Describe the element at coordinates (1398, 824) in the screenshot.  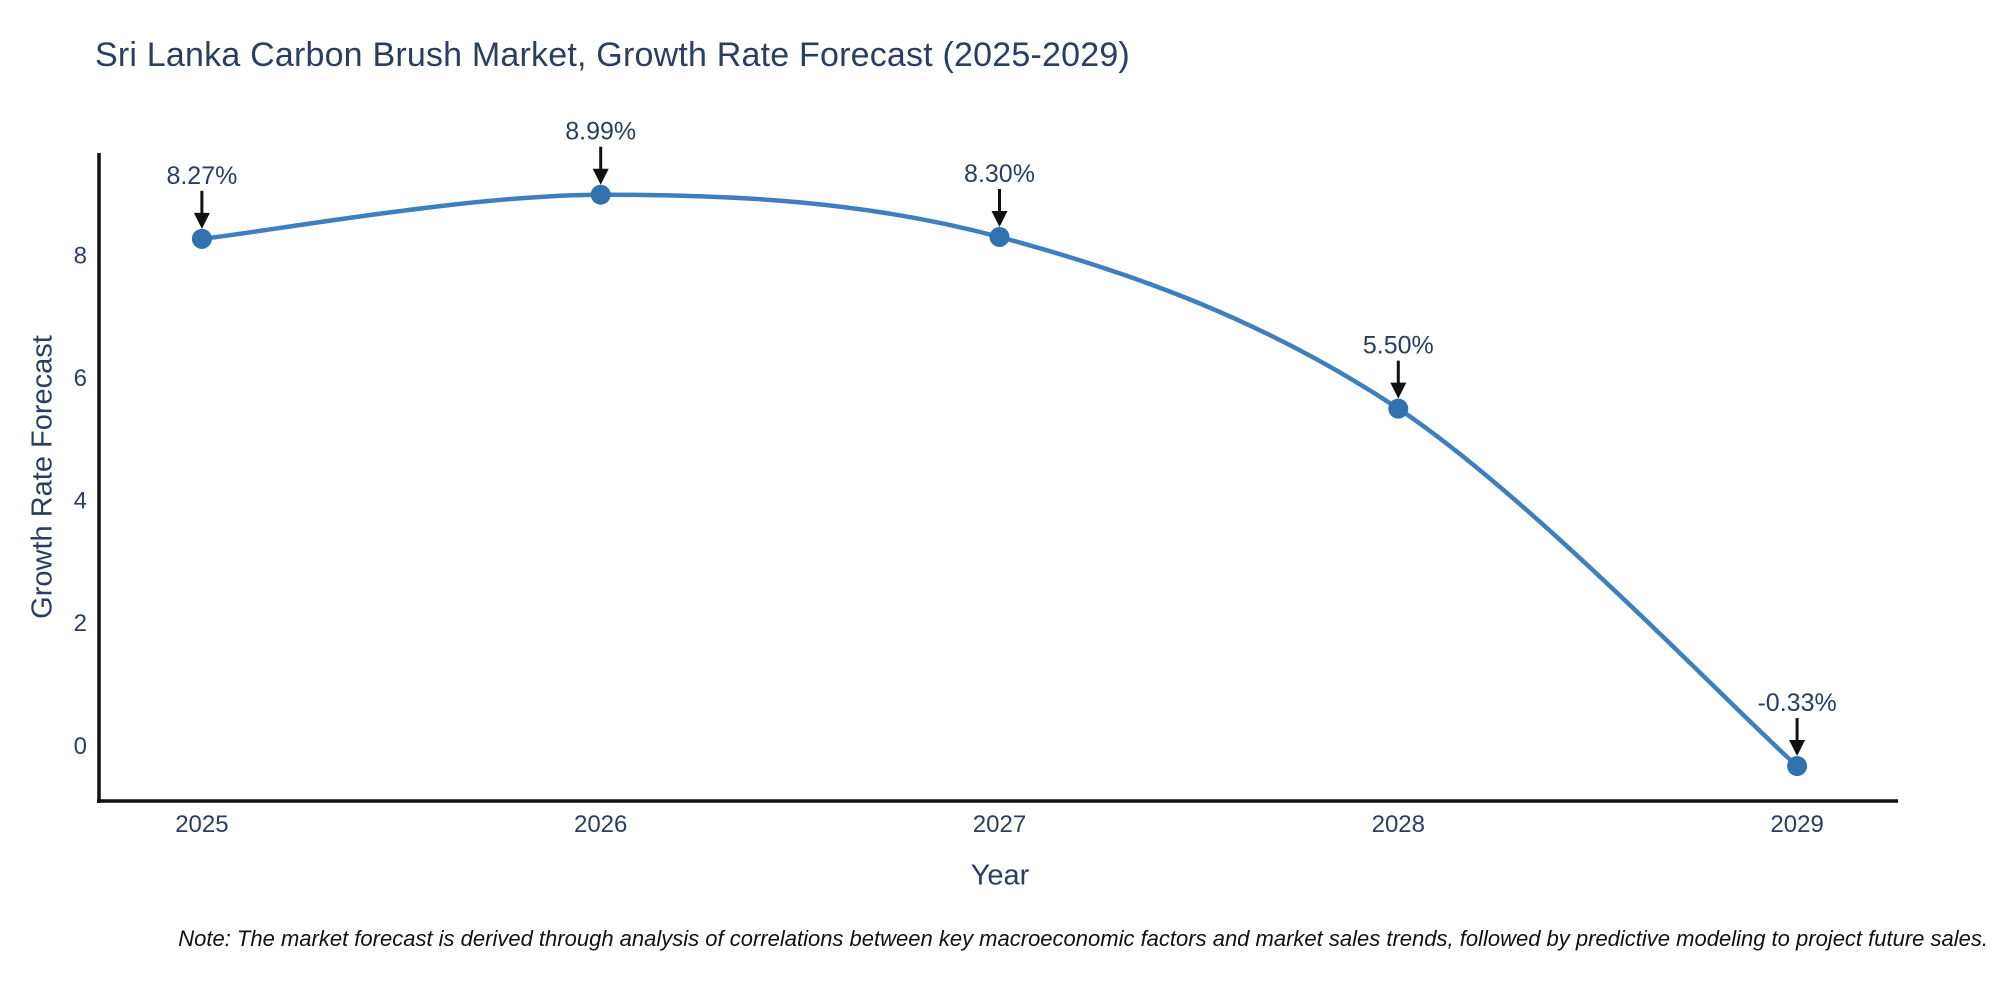
I see `x-tick-label: 2028` at that location.